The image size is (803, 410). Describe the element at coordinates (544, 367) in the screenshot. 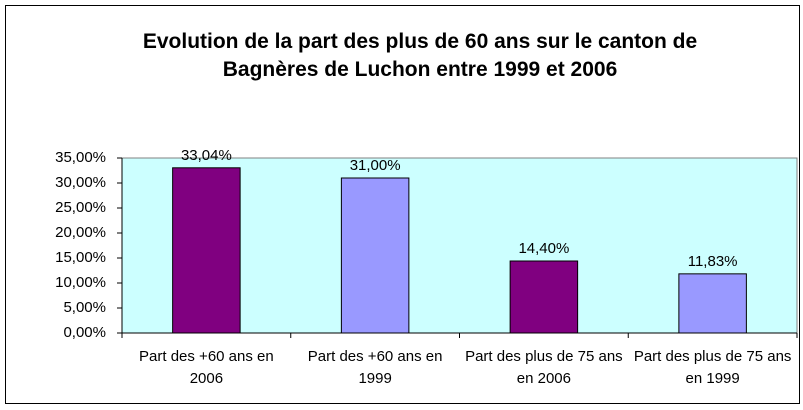

I see `x-tick-label: Part des plus de 75 ans en 2006` at that location.